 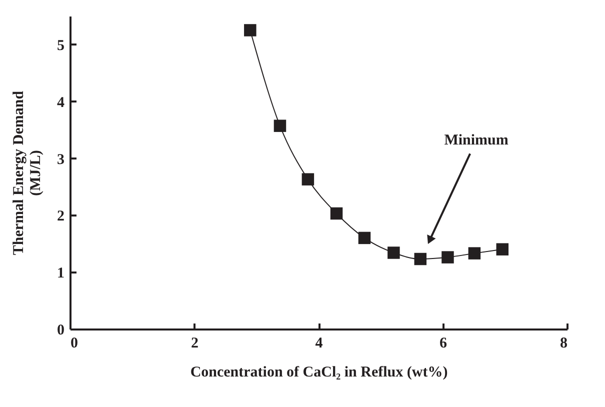 I want to click on x-tick-label: 6, so click(x=444, y=344).